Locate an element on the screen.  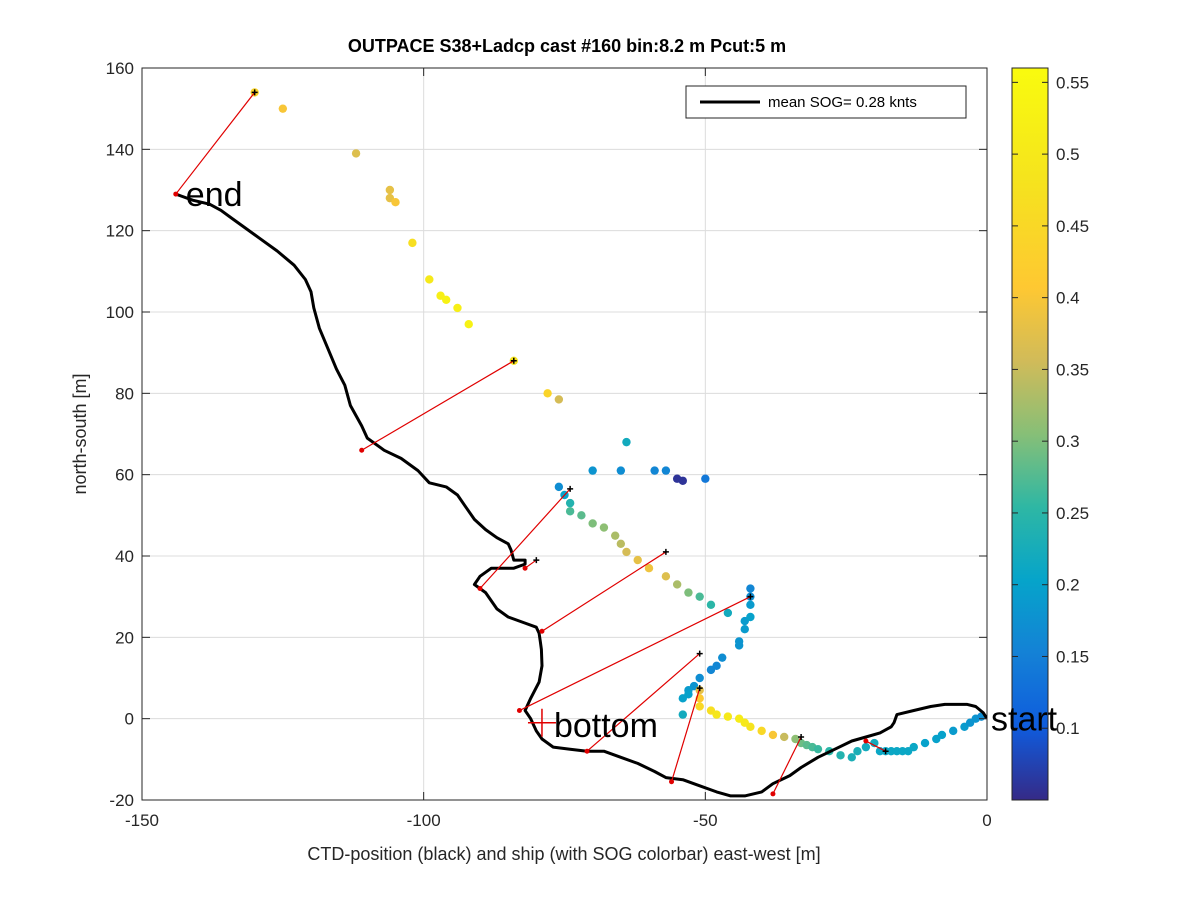
x-tick-label: -50 is located at coordinates (705, 820).